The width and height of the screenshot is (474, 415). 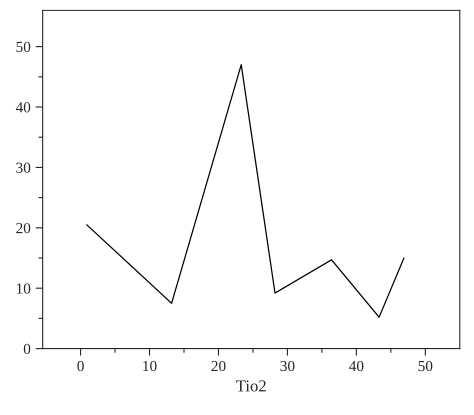 What do you see at coordinates (425, 366) in the screenshot?
I see `x-tick-label: 50` at bounding box center [425, 366].